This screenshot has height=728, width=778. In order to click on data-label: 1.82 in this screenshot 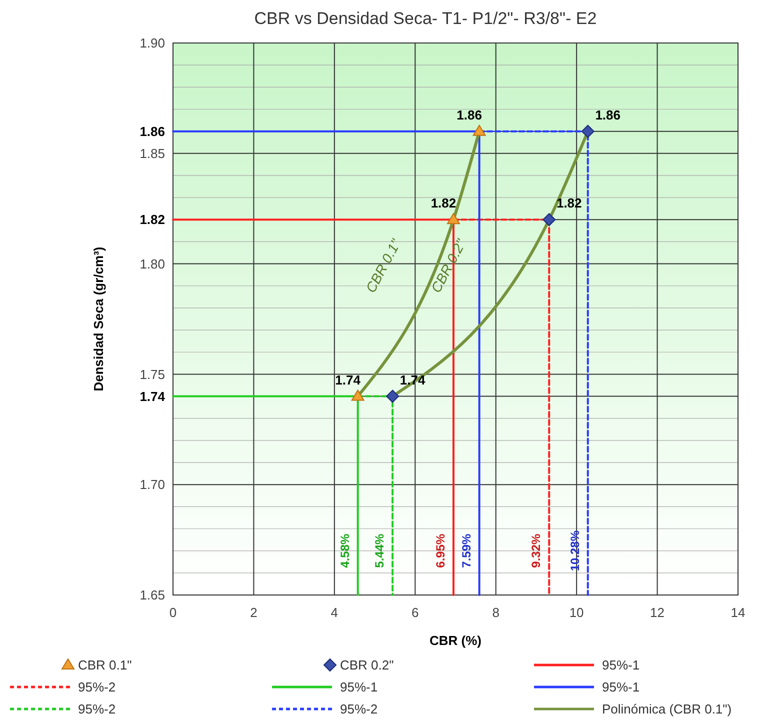, I will do `click(443, 203)`.